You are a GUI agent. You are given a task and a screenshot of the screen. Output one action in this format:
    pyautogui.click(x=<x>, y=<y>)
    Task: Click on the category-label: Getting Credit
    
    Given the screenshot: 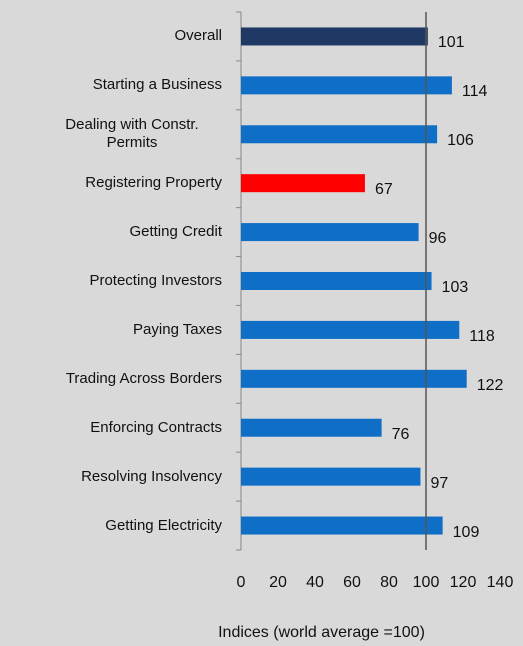 What is the action you would take?
    pyautogui.click(x=175, y=232)
    